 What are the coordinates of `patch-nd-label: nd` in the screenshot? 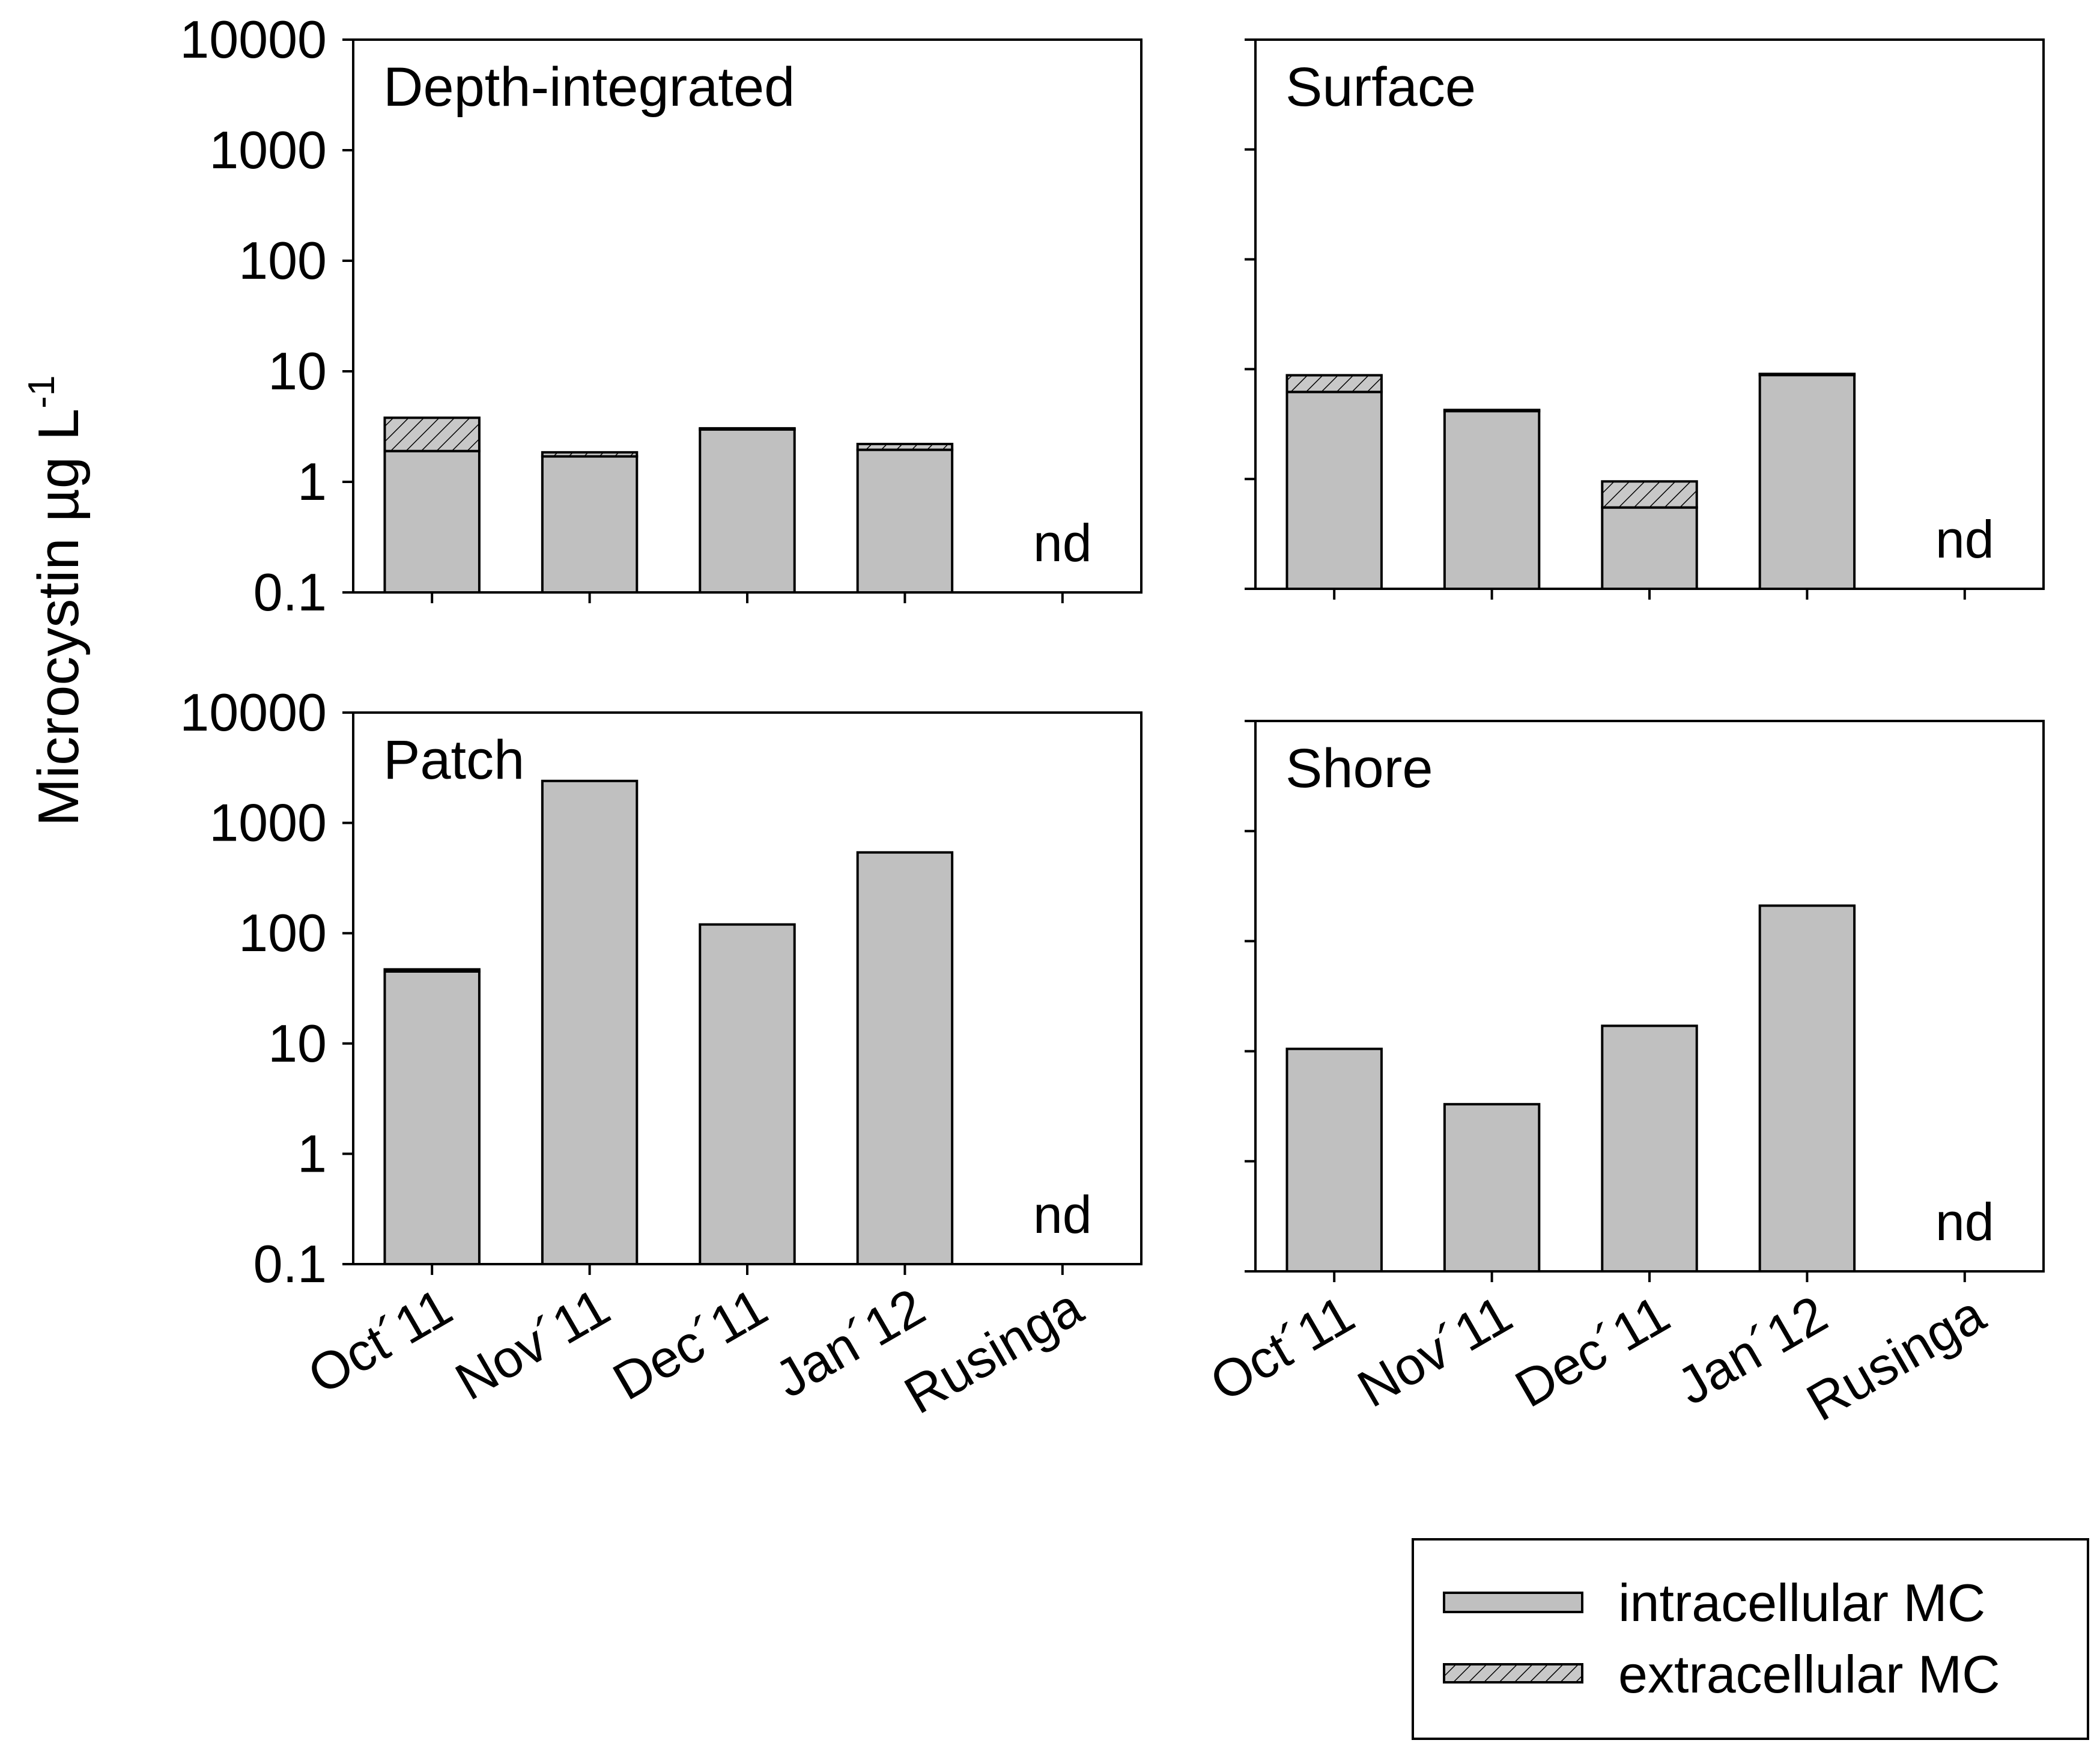 It's located at (1062, 1214).